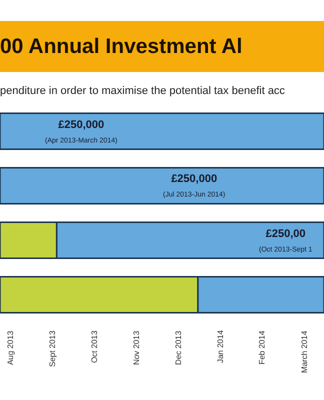 This screenshot has width=324, height=400. What do you see at coordinates (261, 347) in the screenshot?
I see `text: Feb 2014` at bounding box center [261, 347].